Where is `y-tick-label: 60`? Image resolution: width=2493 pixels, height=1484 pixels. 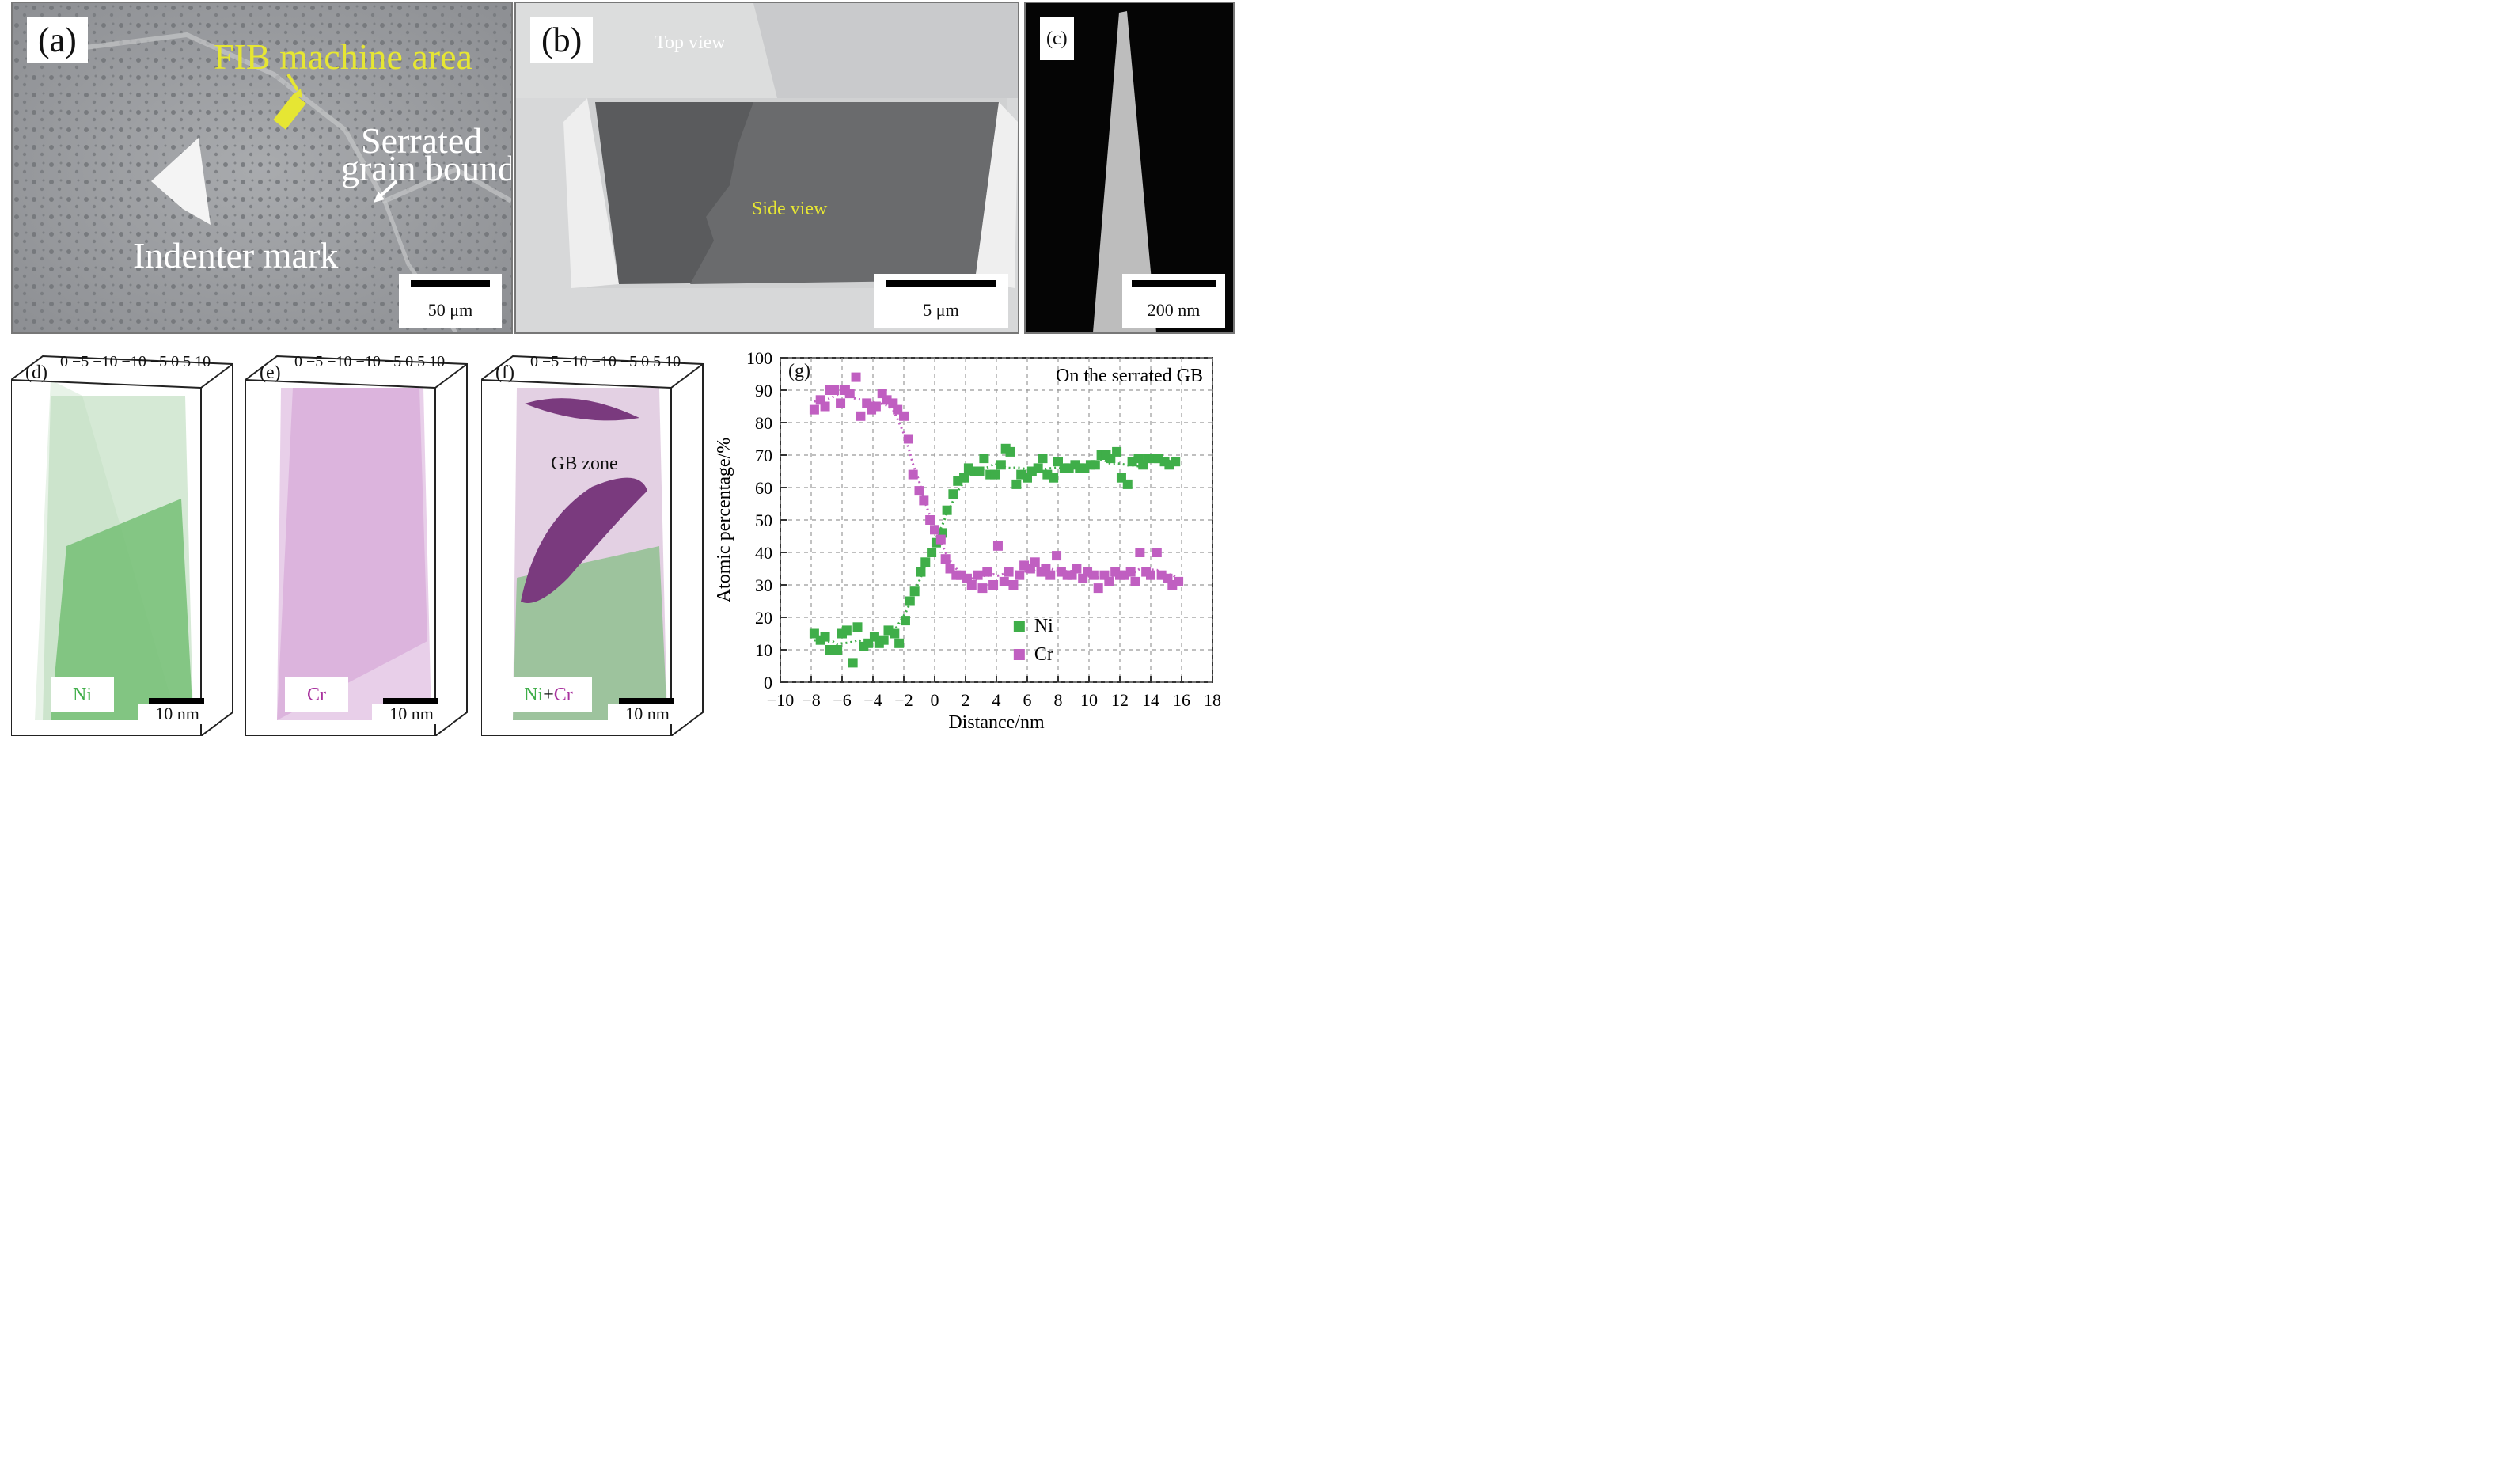
y-tick-label: 60 is located at coordinates (763, 488).